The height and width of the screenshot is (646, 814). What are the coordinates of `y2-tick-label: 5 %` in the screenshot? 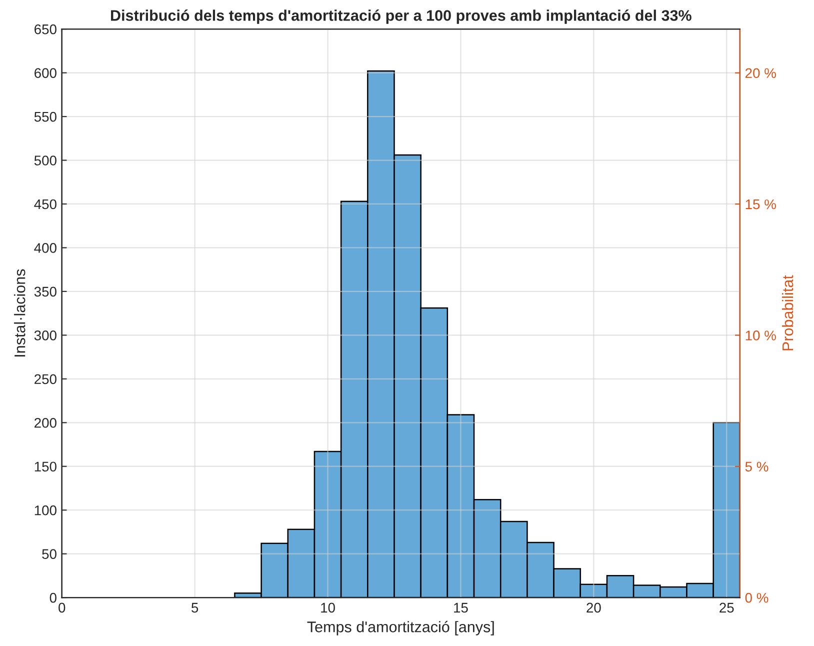 It's located at (756, 467).